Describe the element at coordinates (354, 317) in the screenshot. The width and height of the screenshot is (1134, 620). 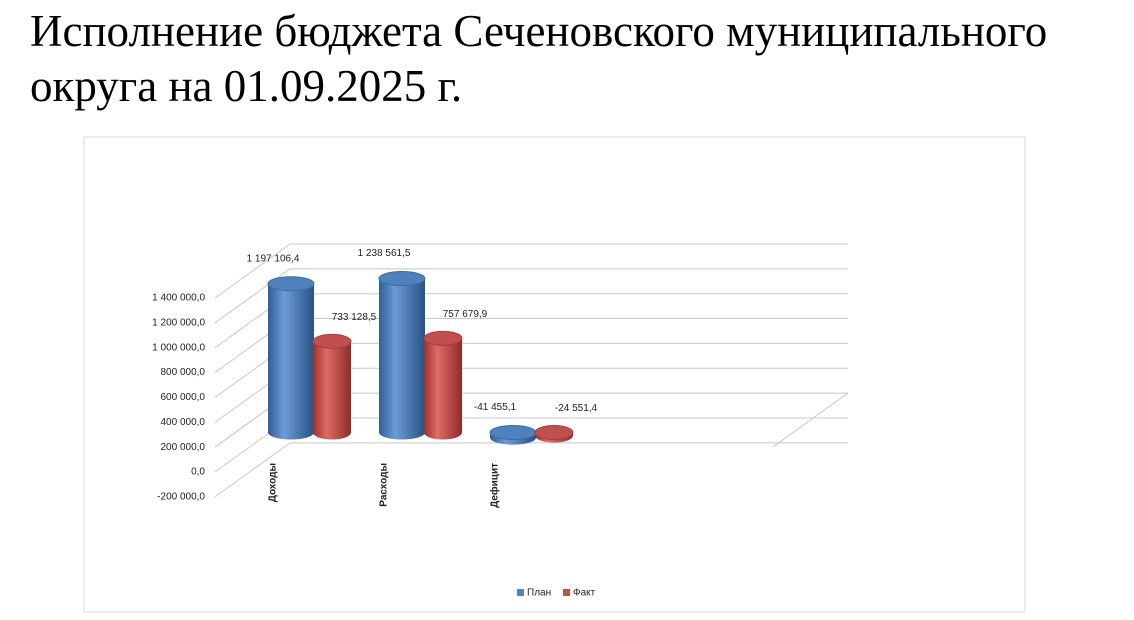
I see `value-label: 733 128,5` at that location.